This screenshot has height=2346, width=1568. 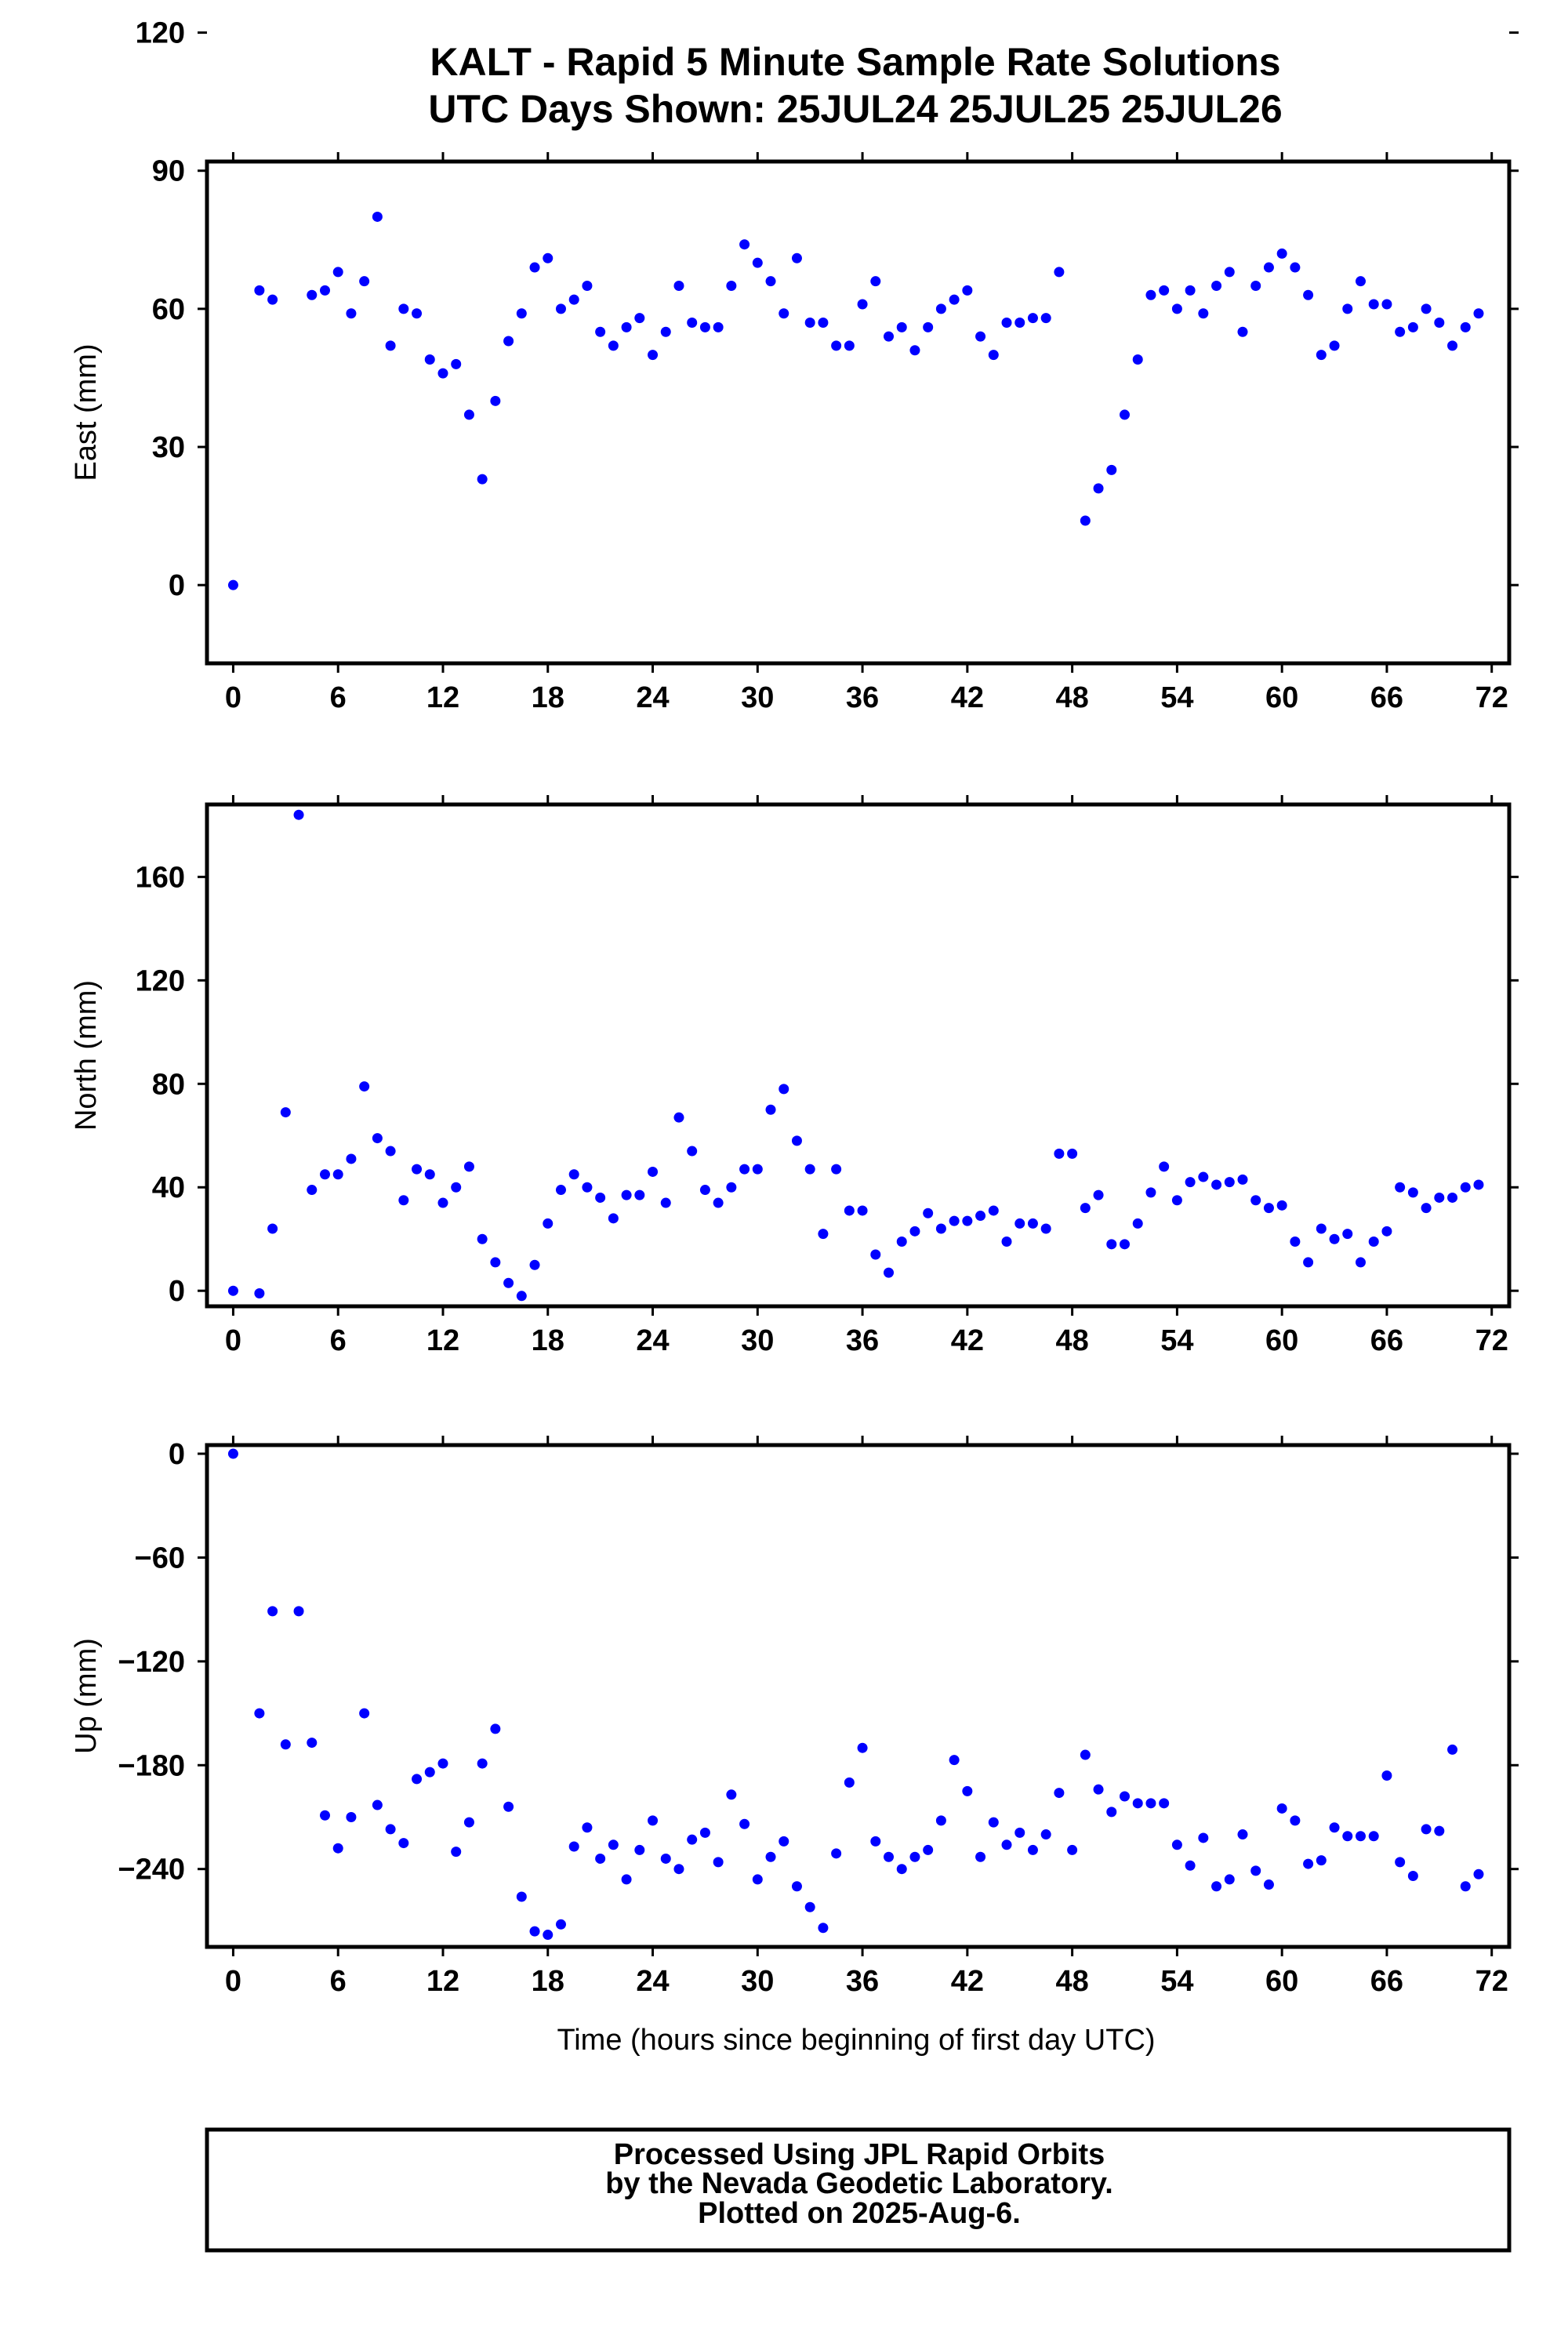 I want to click on north-y-tick-label: 80, so click(x=168, y=1084).